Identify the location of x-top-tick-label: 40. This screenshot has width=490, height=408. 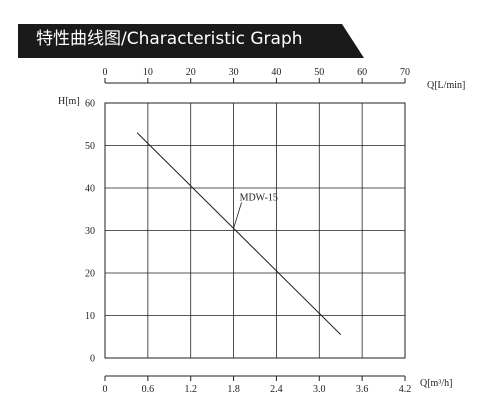
(276, 72).